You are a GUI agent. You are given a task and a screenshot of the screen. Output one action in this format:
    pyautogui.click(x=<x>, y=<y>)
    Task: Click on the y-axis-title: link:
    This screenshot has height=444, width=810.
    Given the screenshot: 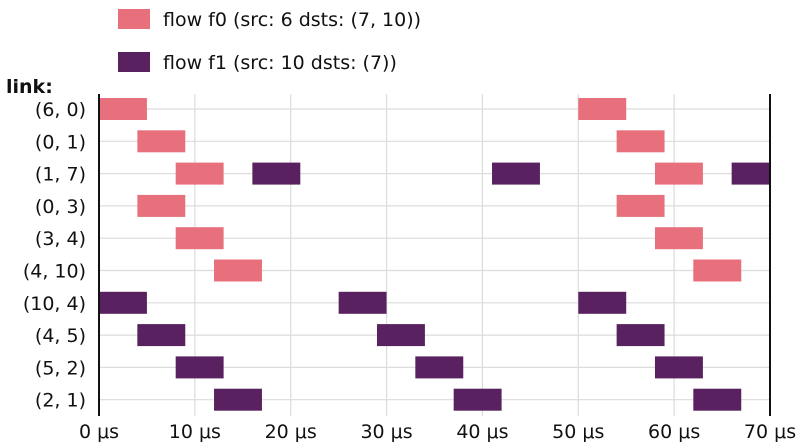 What is the action you would take?
    pyautogui.click(x=29, y=87)
    